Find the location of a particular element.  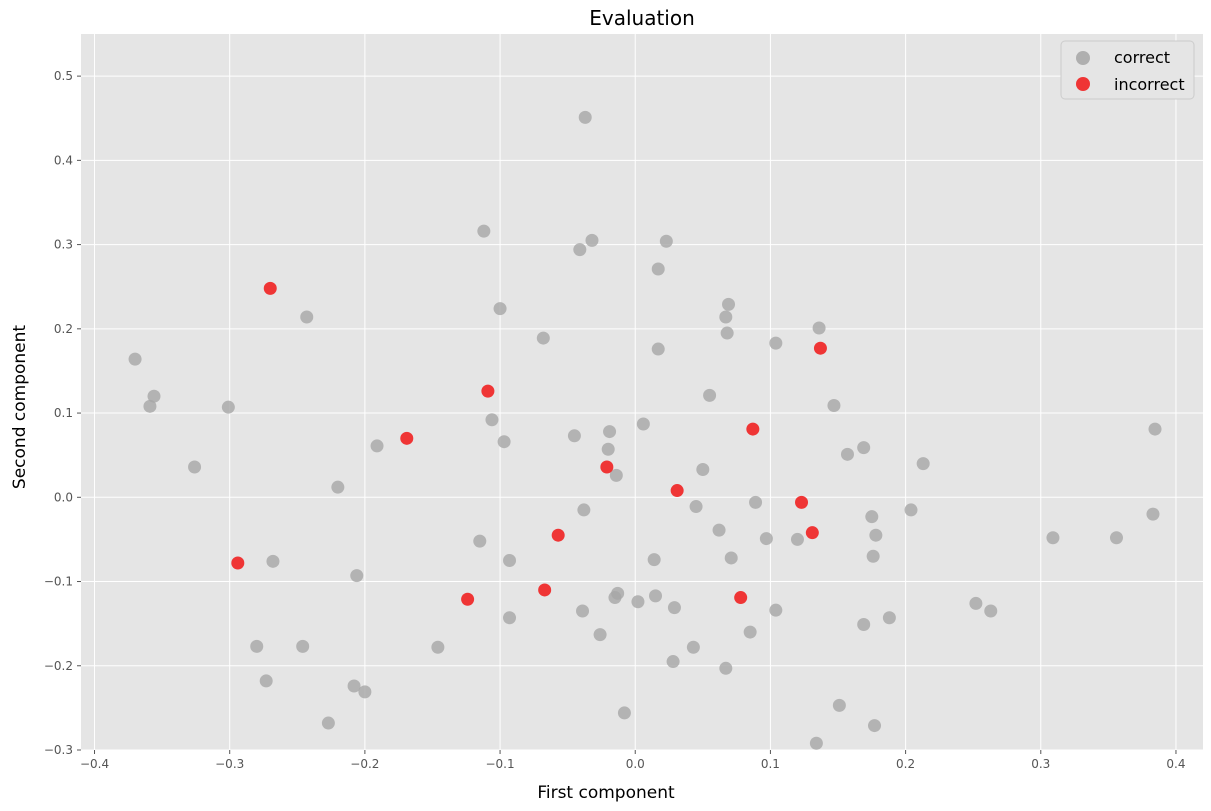

y-tick-label: 0.4 is located at coordinates (63, 160).